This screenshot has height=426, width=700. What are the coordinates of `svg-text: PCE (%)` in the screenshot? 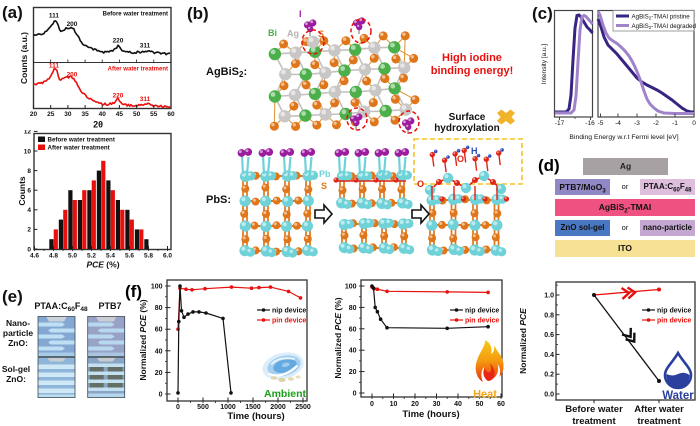 It's located at (102, 265).